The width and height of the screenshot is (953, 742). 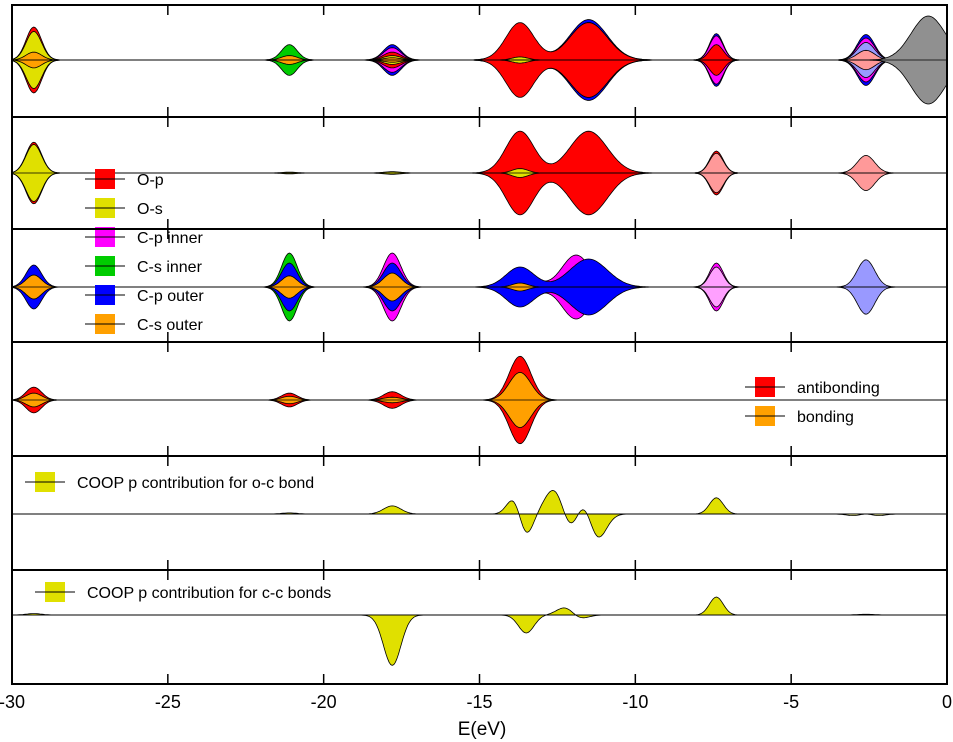 What do you see at coordinates (195, 483) in the screenshot?
I see `legend-label: COOP p contribution for o-c bond` at bounding box center [195, 483].